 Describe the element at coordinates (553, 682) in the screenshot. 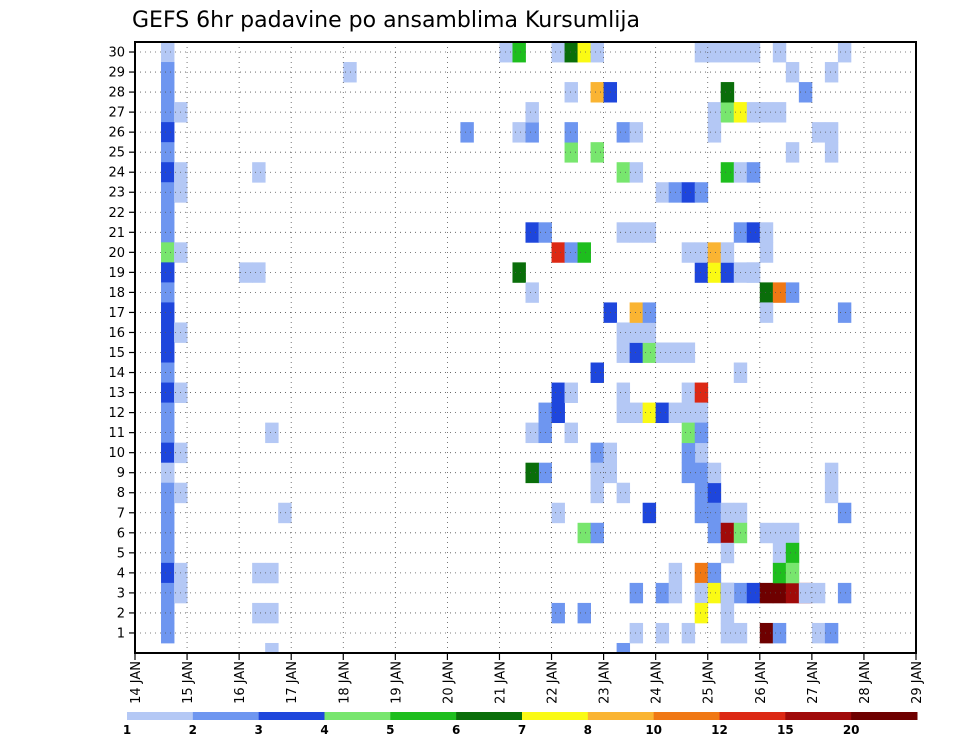

I see `x-tick-label: 22 JAN` at that location.